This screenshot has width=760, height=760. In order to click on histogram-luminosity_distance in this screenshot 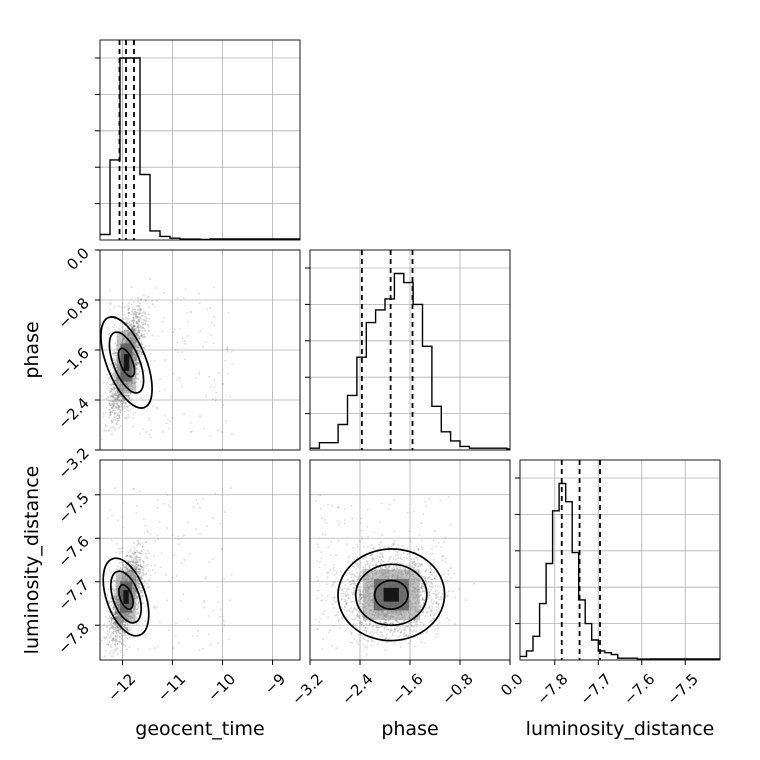, I will do `click(620, 571)`.